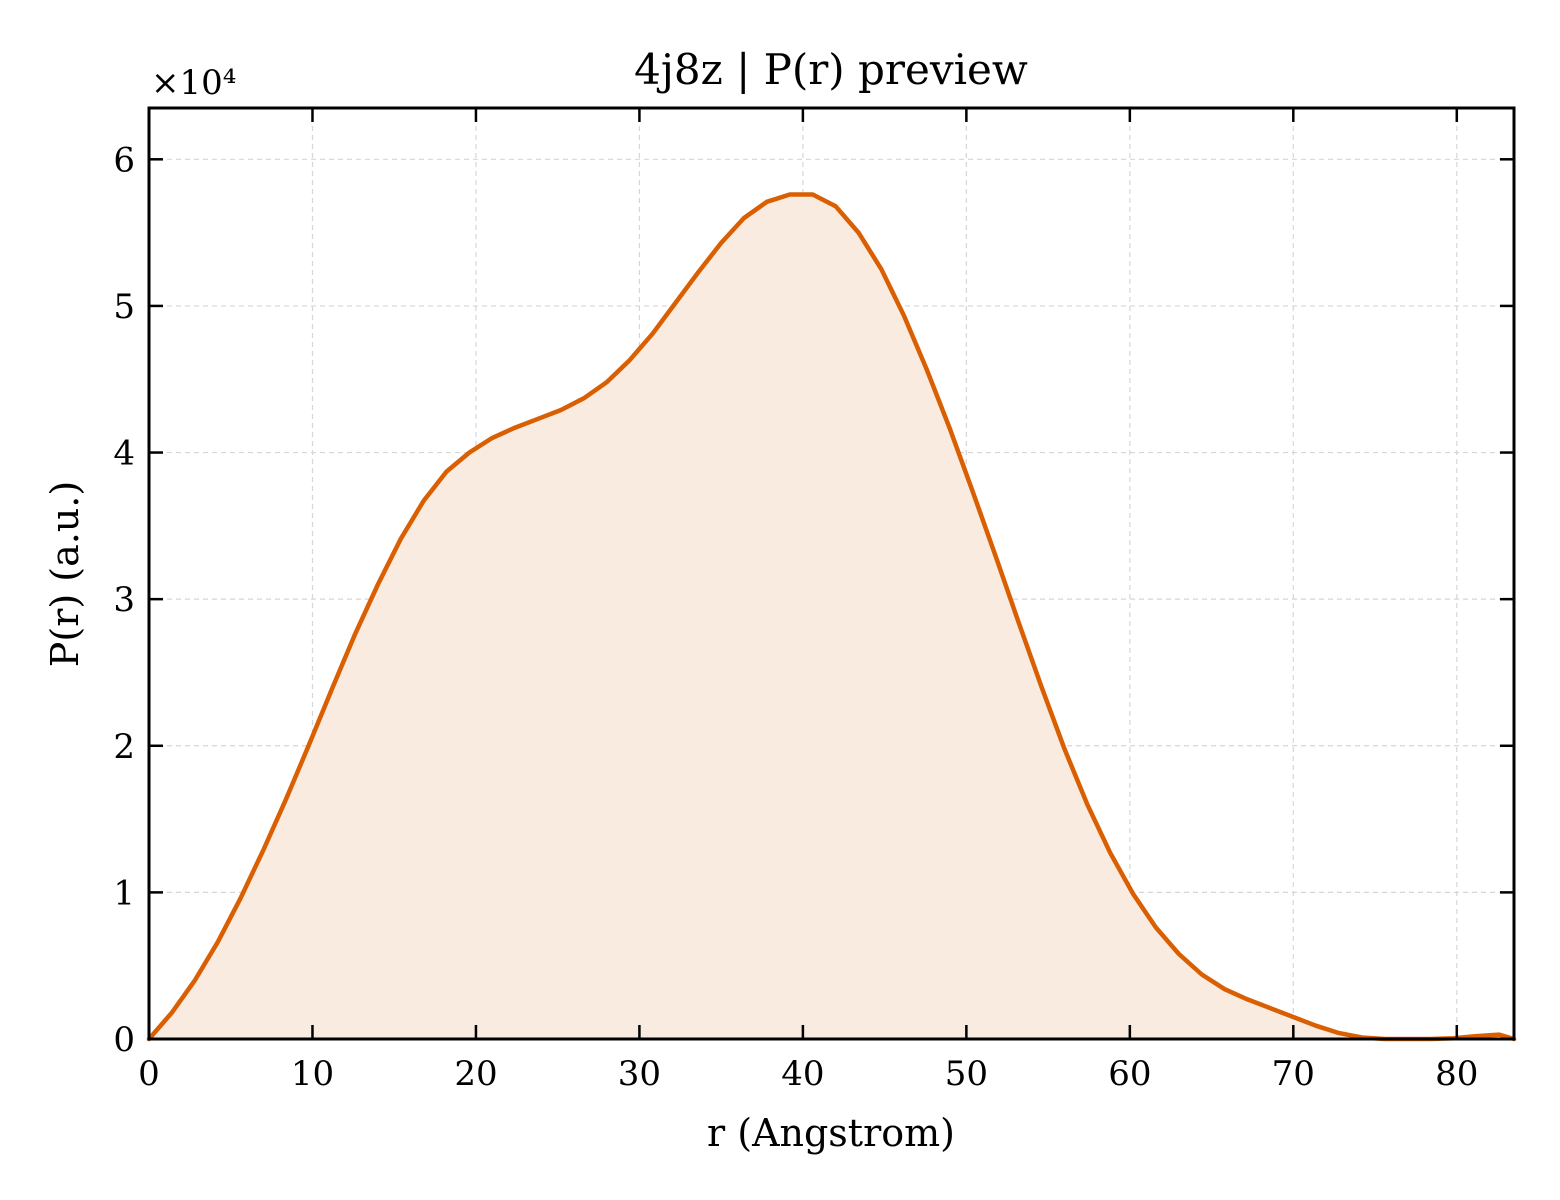 The width and height of the screenshot is (1560, 1200). Describe the element at coordinates (831, 1133) in the screenshot. I see `x-axis-label: r (Angstrom)` at that location.